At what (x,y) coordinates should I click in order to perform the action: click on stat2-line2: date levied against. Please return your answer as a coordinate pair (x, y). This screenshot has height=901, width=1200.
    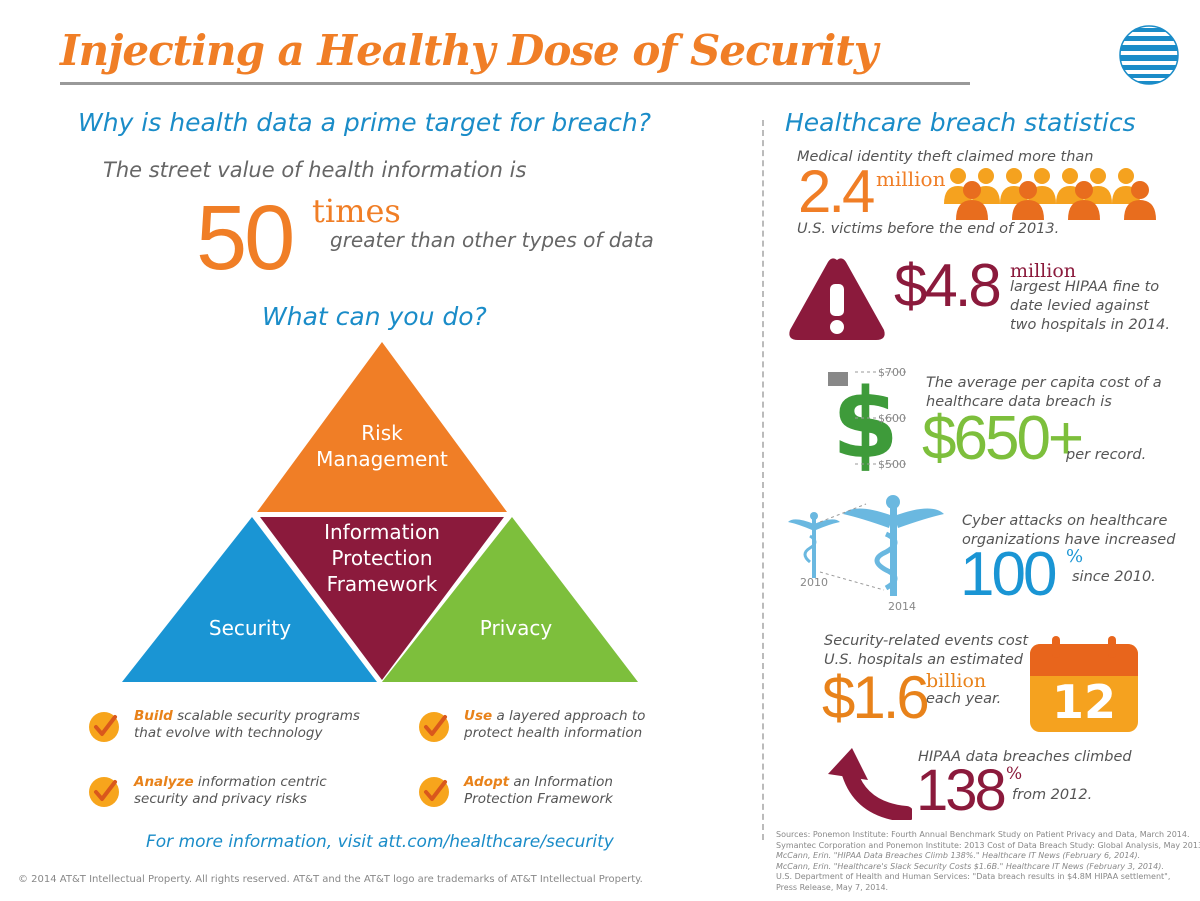
    Looking at the image, I should click on (1080, 306).